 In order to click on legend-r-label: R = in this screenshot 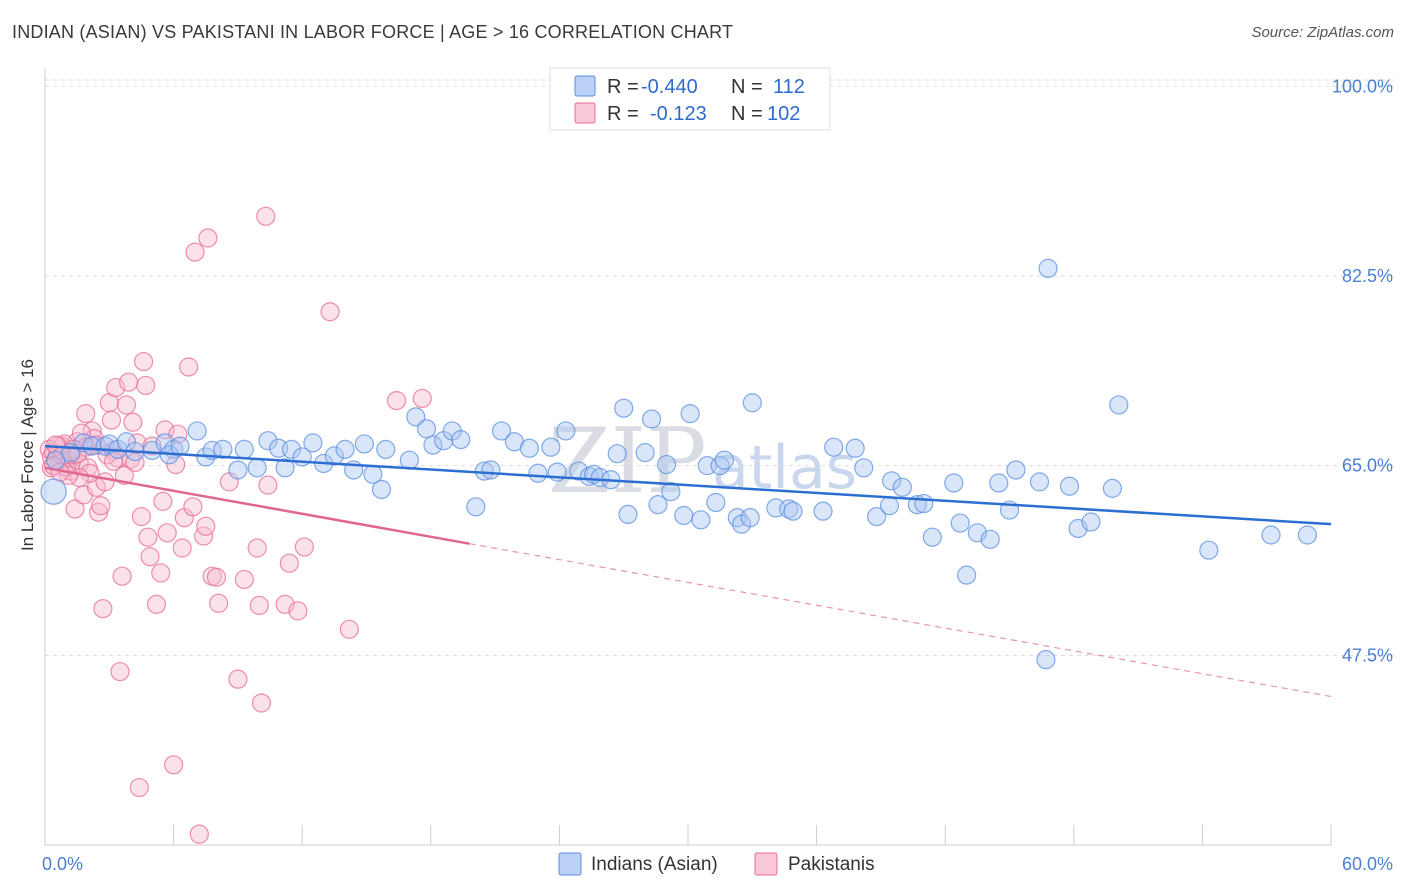, I will do `click(623, 114)`.